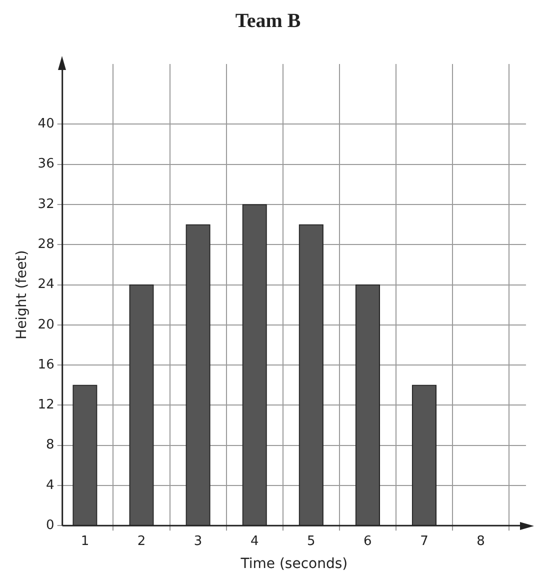 The height and width of the screenshot is (587, 551). What do you see at coordinates (480, 541) in the screenshot?
I see `x-tick-label: 8` at bounding box center [480, 541].